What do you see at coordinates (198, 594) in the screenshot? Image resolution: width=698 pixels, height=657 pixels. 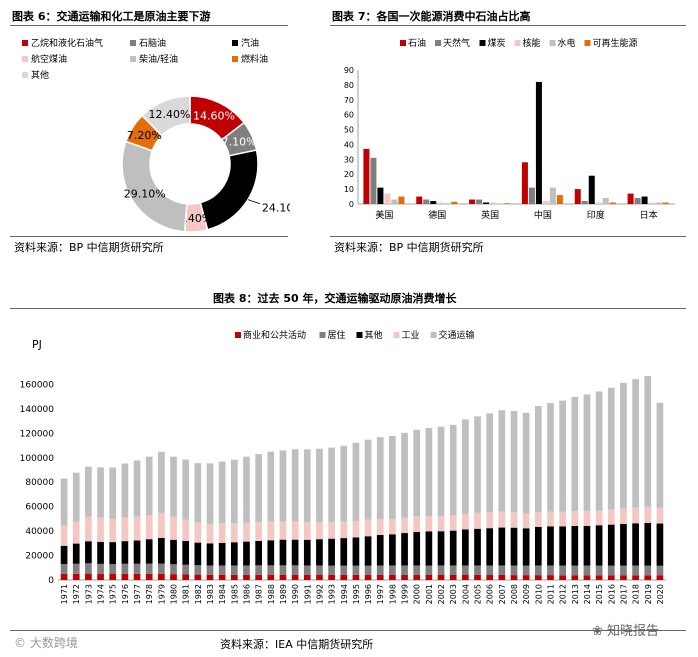 I see `x-tick-label: 1982` at bounding box center [198, 594].